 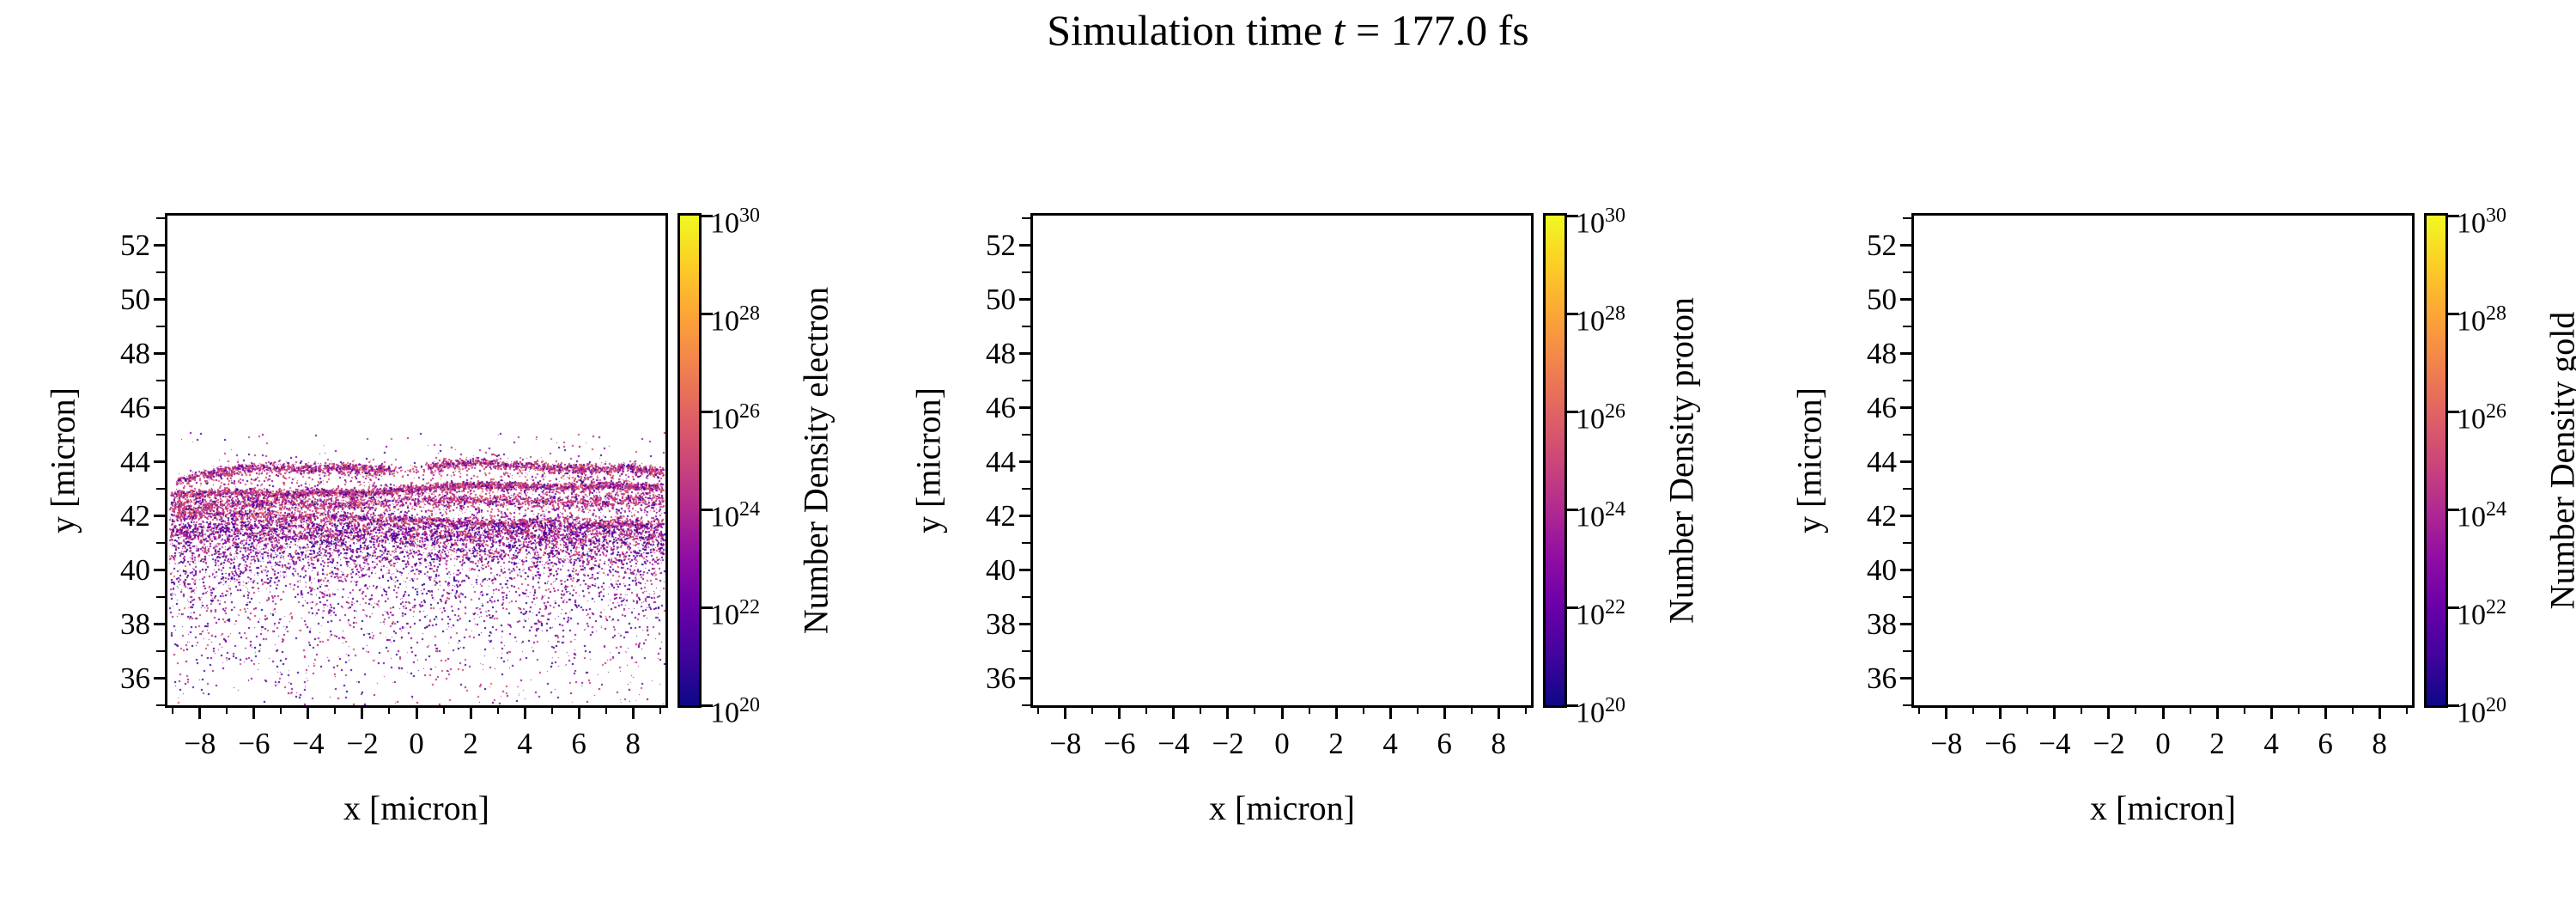 What do you see at coordinates (2379, 743) in the screenshot?
I see `x-tick-label: 8` at bounding box center [2379, 743].